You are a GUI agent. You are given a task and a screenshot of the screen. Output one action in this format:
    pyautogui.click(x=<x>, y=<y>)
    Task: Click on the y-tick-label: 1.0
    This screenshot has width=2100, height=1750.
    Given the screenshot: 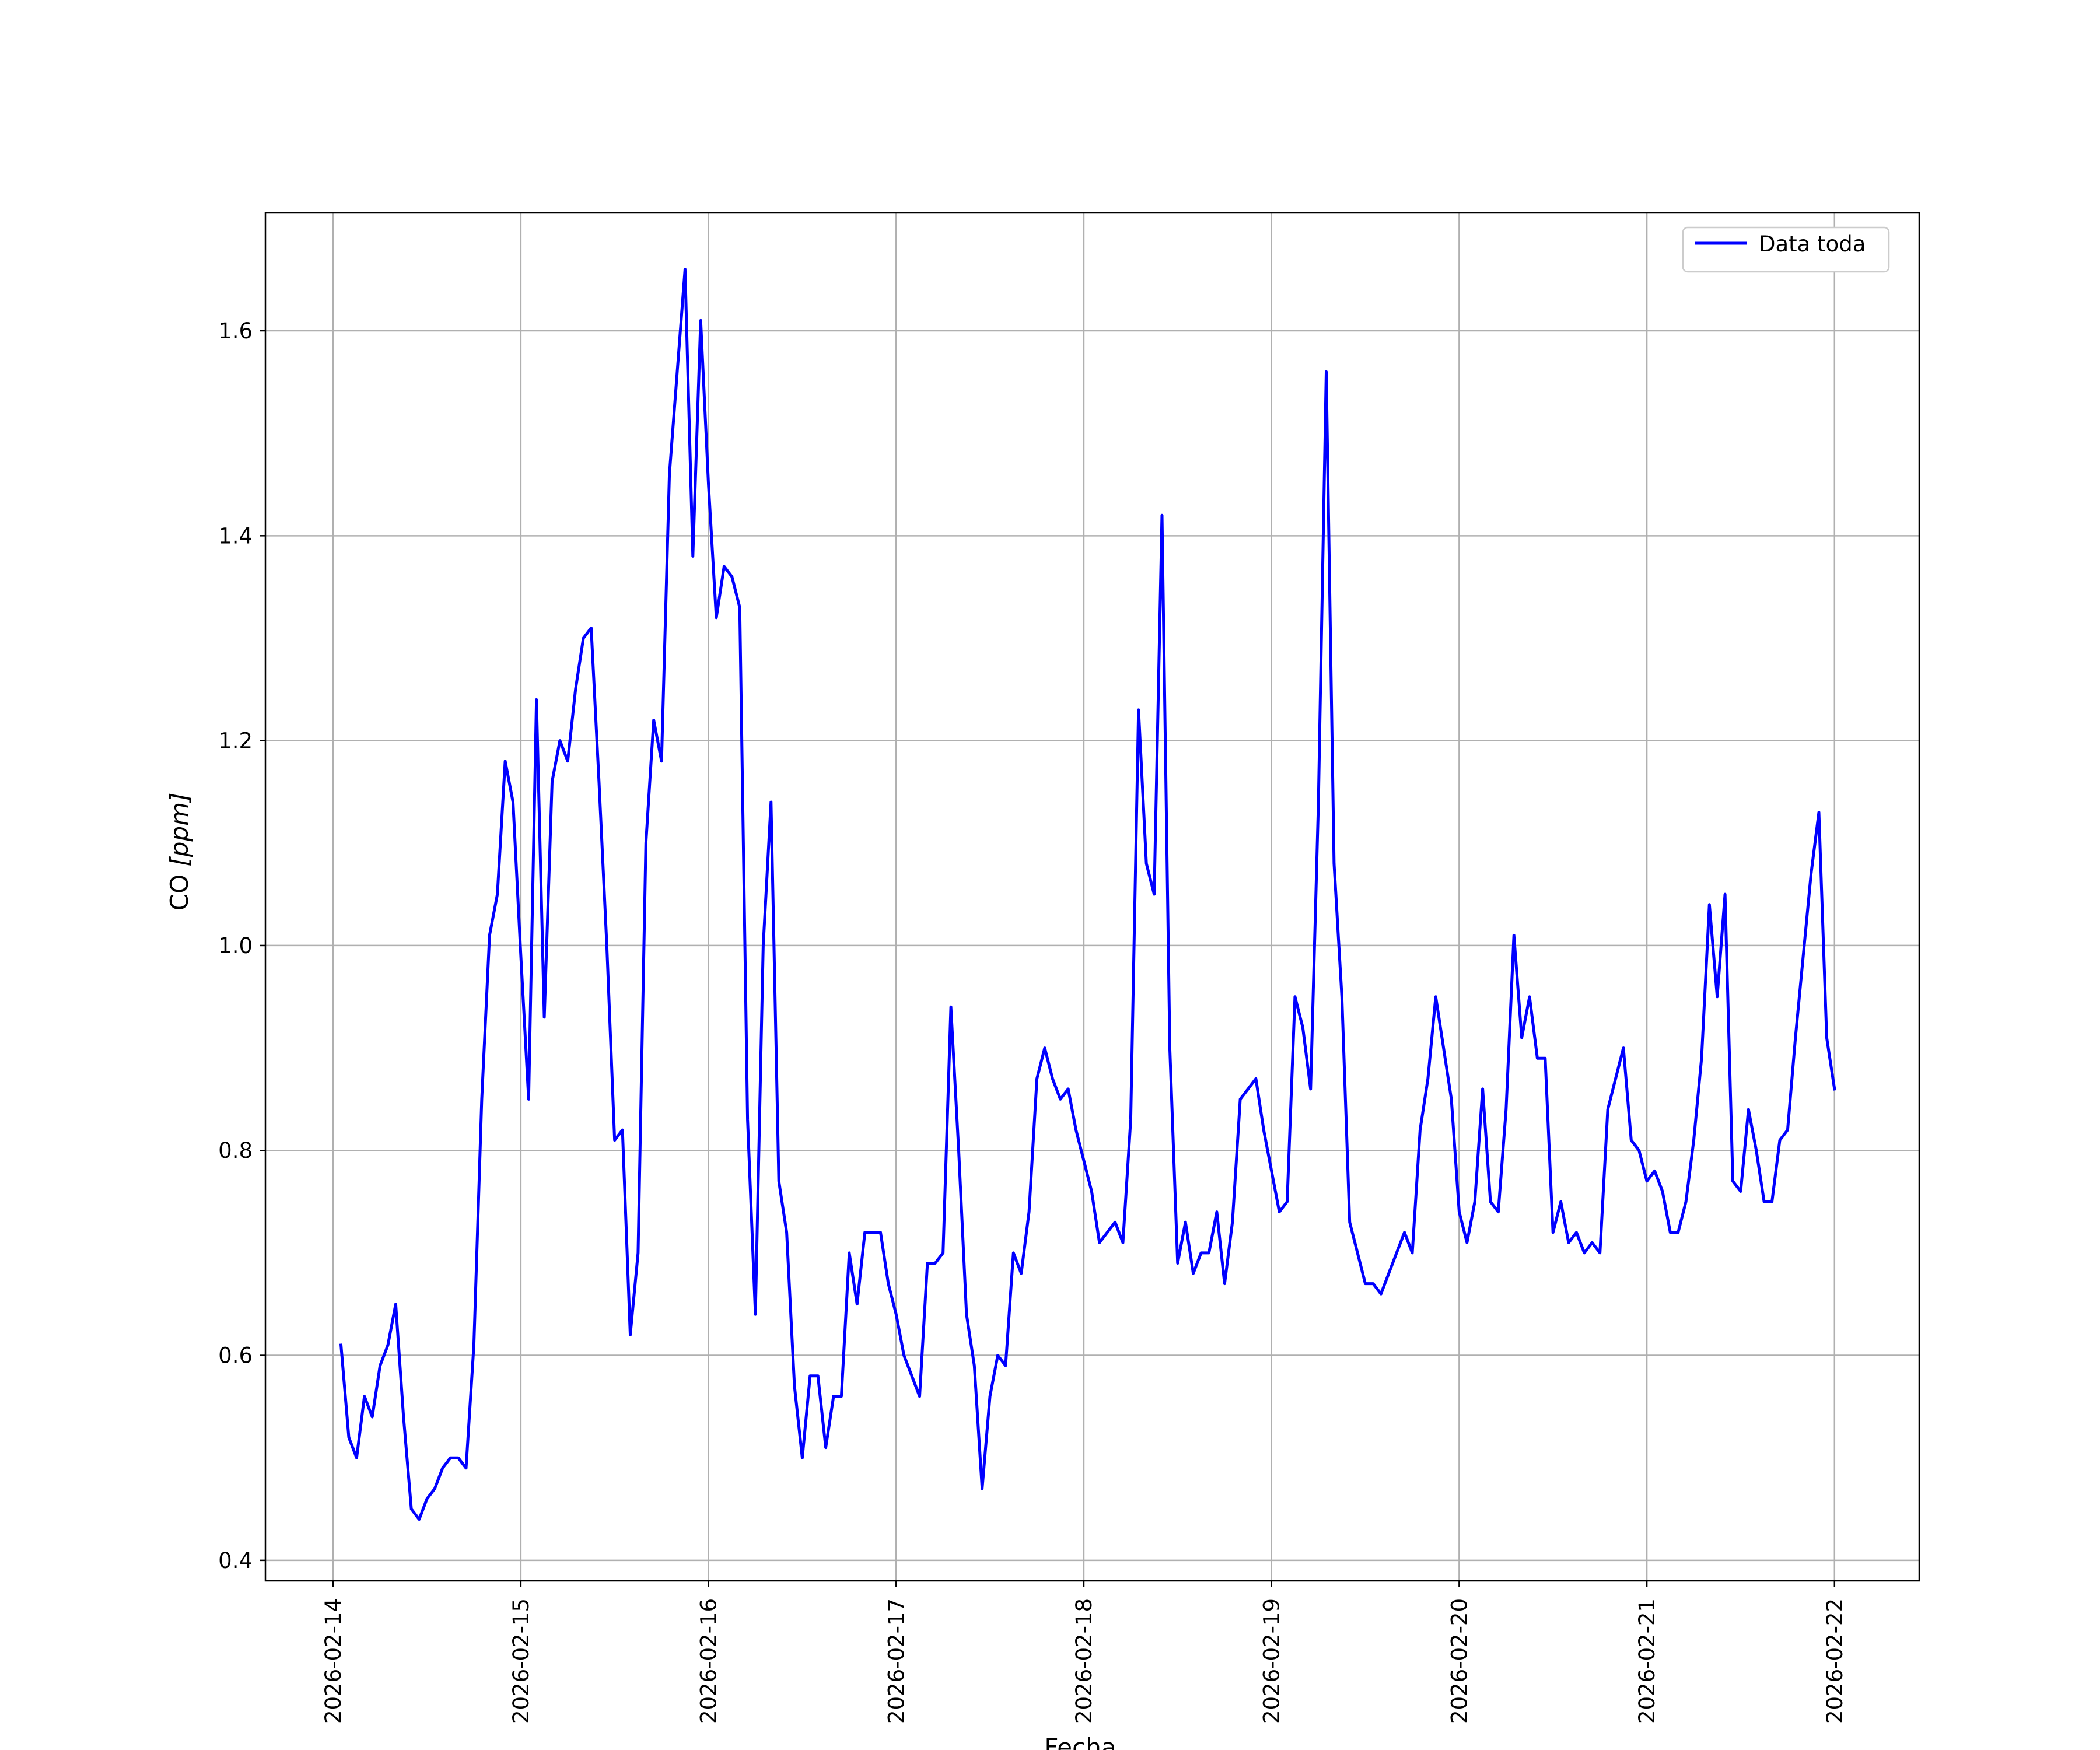 What is the action you would take?
    pyautogui.click(x=235, y=945)
    